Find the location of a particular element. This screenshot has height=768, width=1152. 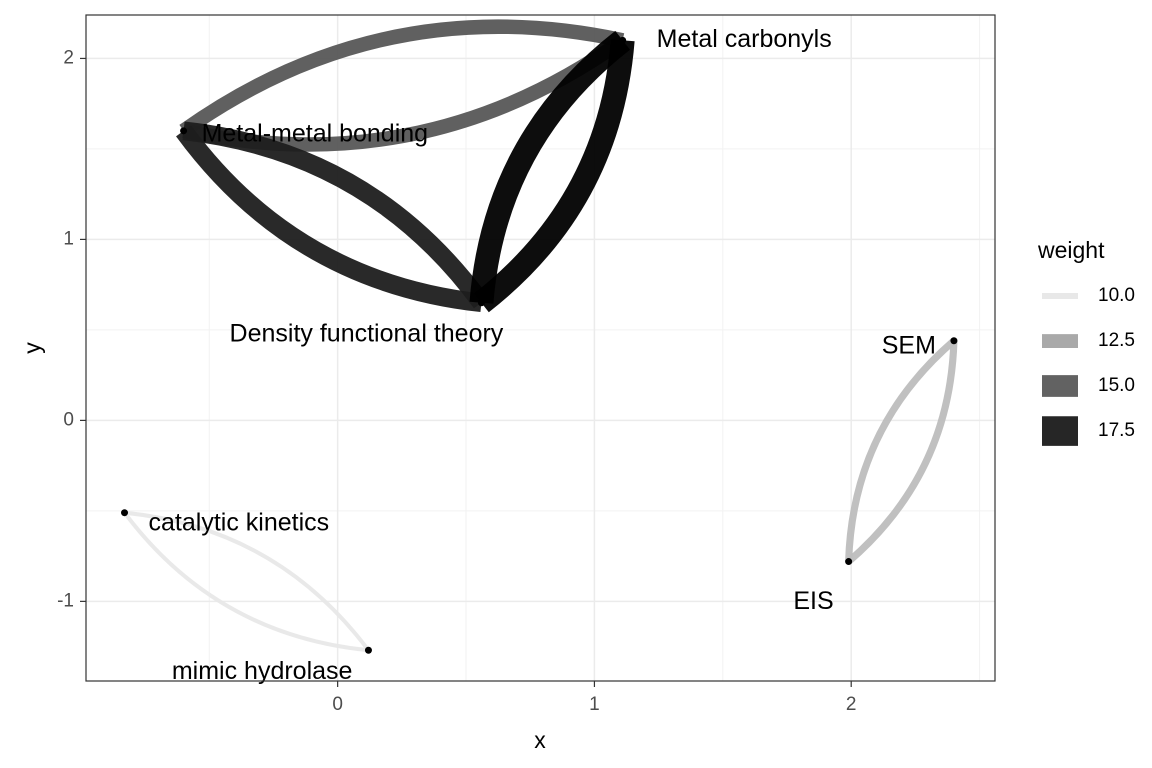

x-axis-title: x is located at coordinates (540, 740).